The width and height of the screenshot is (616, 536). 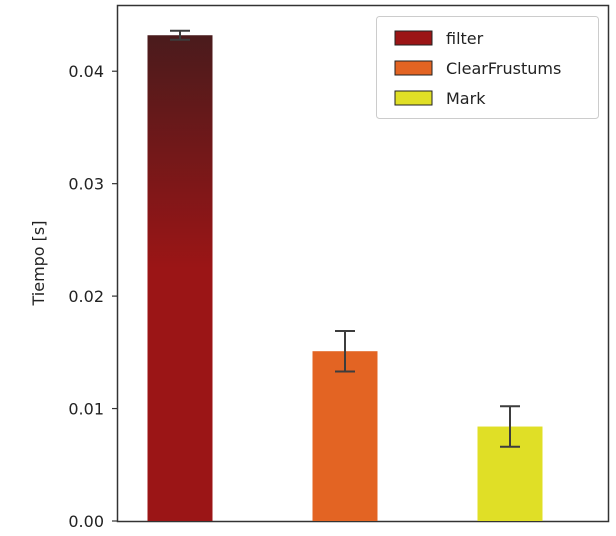 I want to click on error-bar-filter, so click(x=180, y=35).